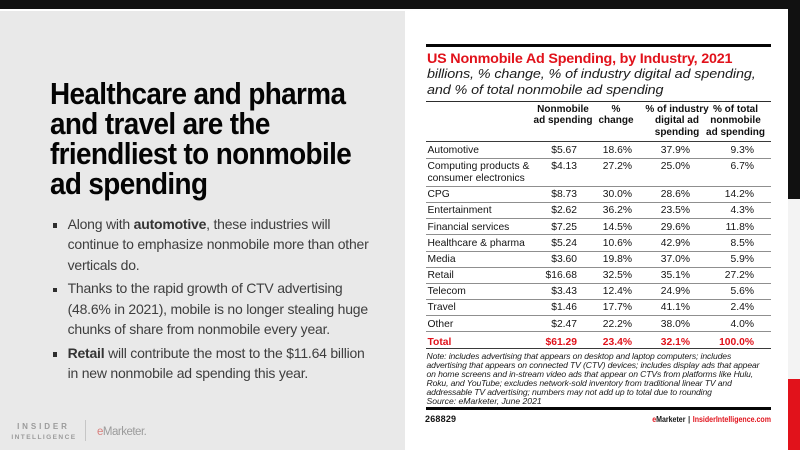 The height and width of the screenshot is (450, 800). I want to click on row-label: Retail, so click(440, 276).